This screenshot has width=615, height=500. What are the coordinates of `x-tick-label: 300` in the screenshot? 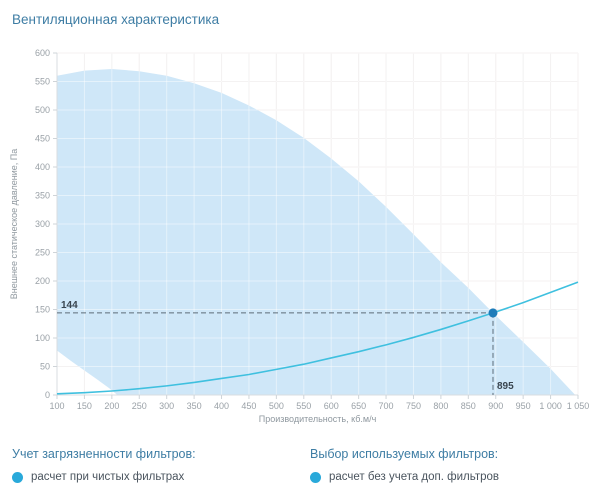 It's located at (166, 406).